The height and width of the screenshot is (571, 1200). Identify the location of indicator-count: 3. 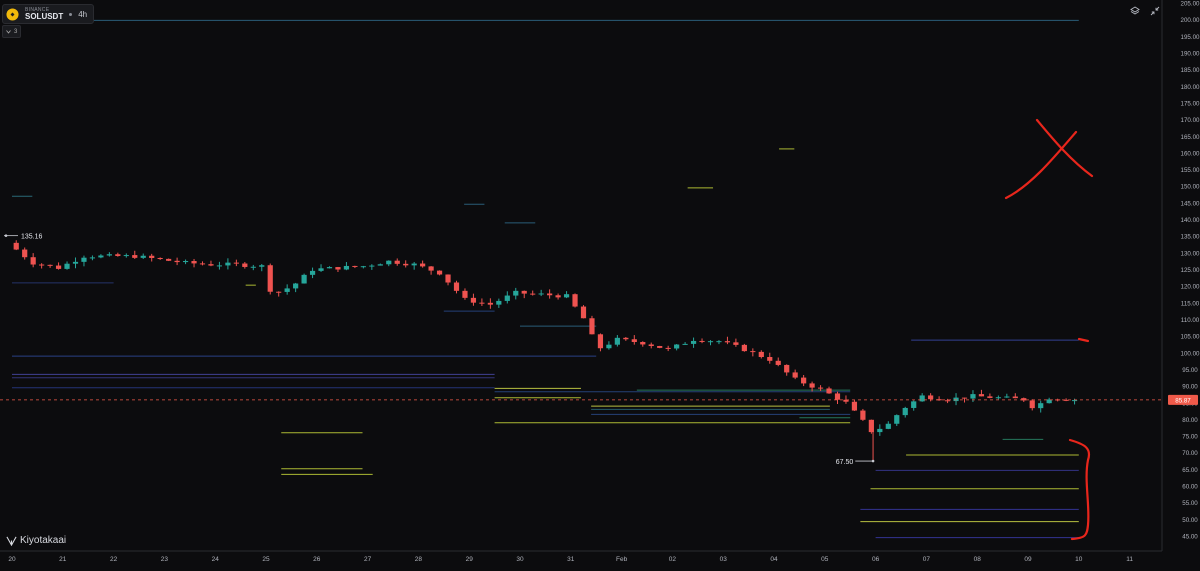
(16, 31).